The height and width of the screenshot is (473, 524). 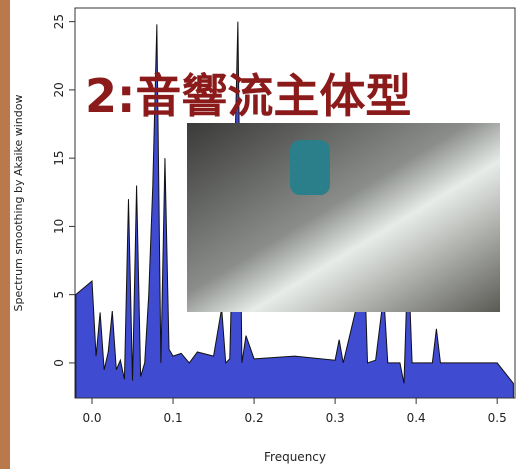 What do you see at coordinates (497, 418) in the screenshot?
I see `x-tick-label: 0.5` at bounding box center [497, 418].